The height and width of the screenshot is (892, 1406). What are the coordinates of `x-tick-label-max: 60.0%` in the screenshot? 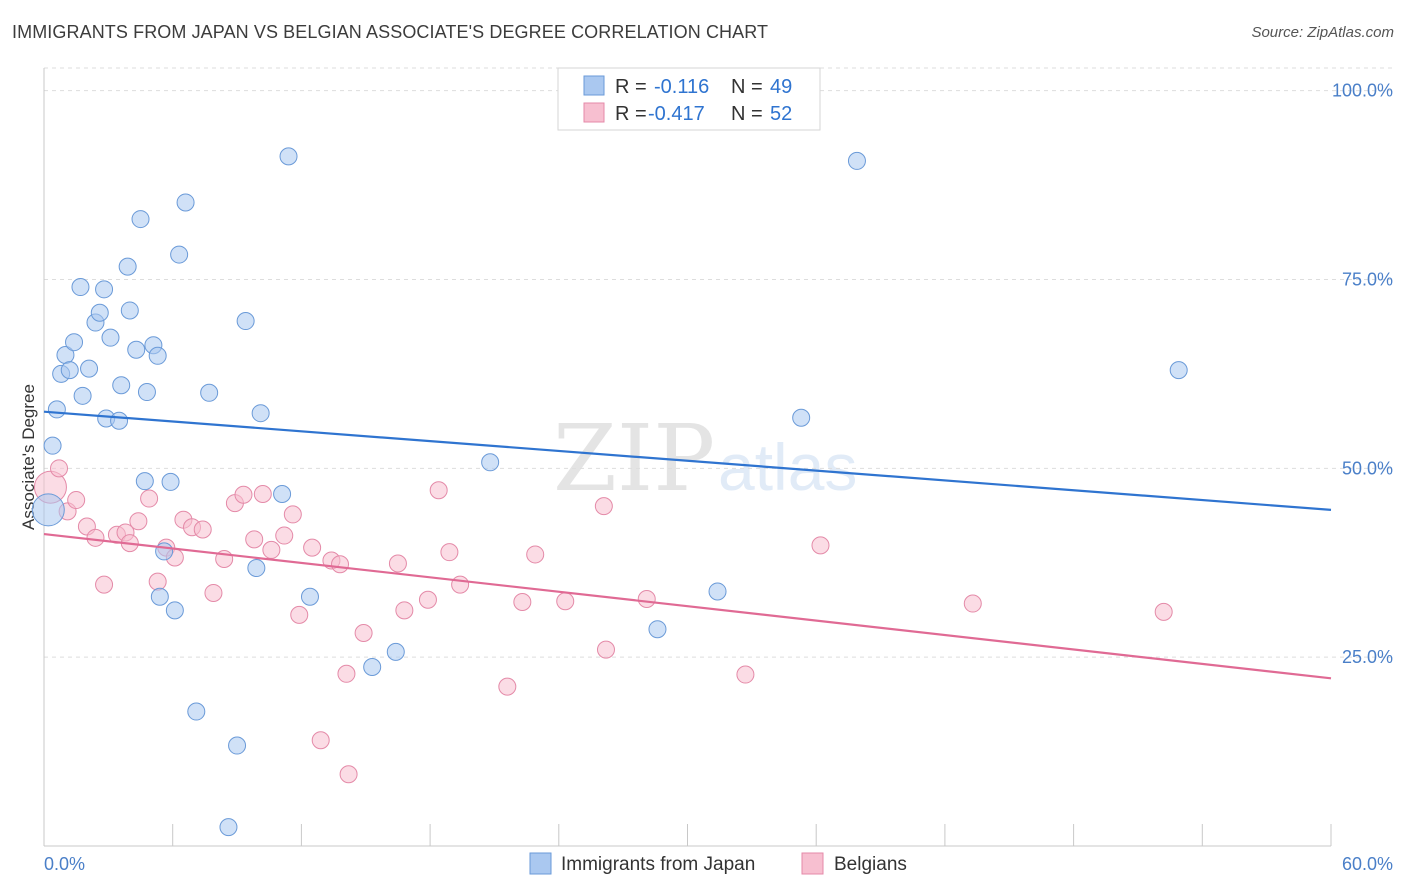 It's located at (1367, 864).